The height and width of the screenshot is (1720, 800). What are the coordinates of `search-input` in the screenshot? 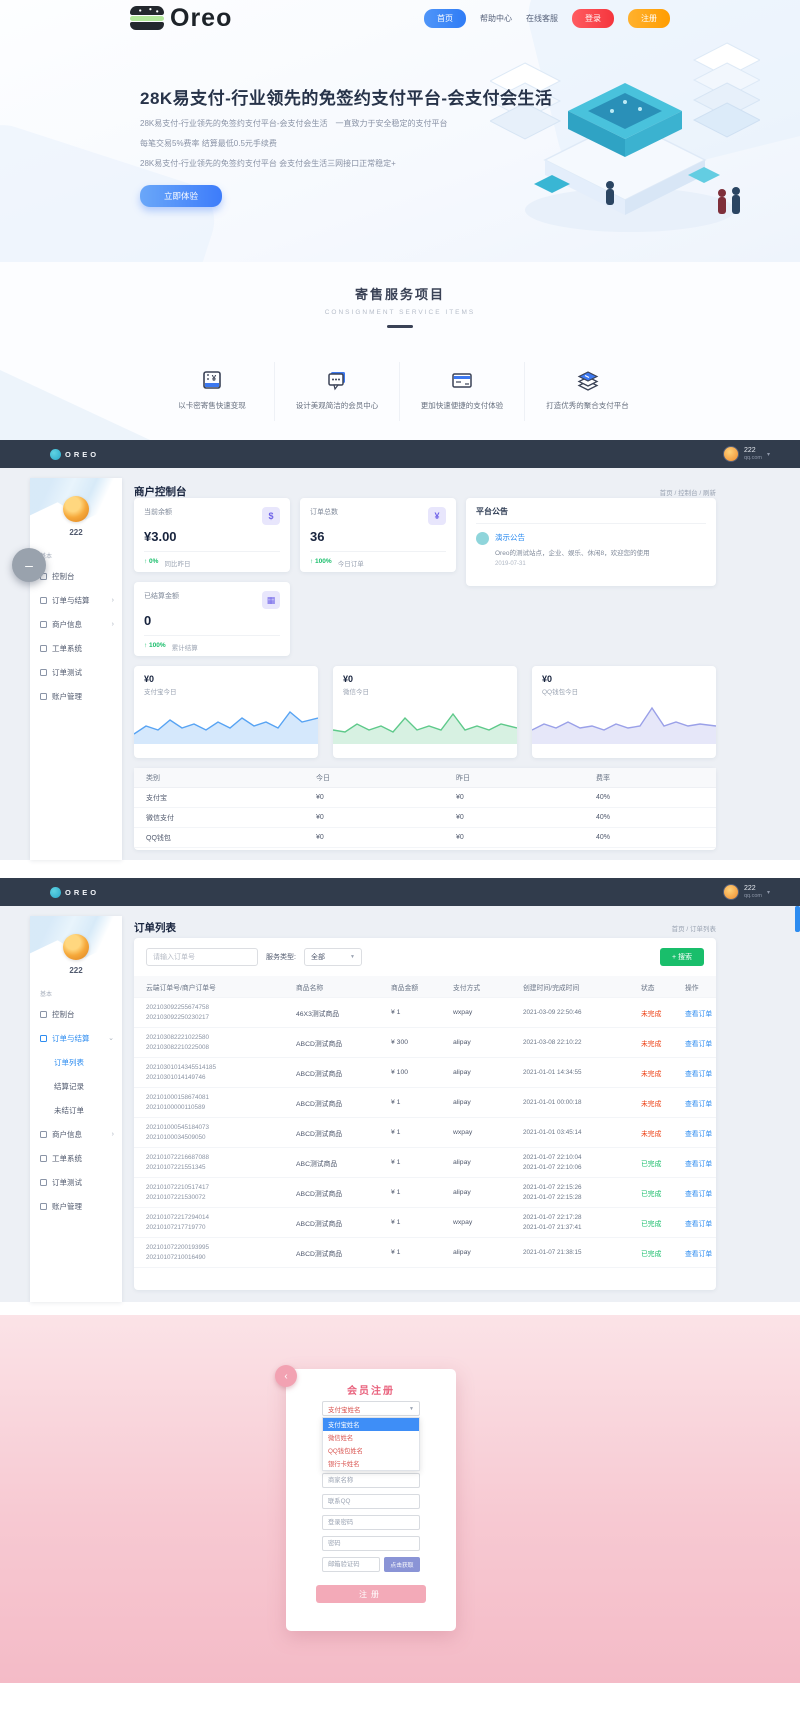 It's located at (202, 957).